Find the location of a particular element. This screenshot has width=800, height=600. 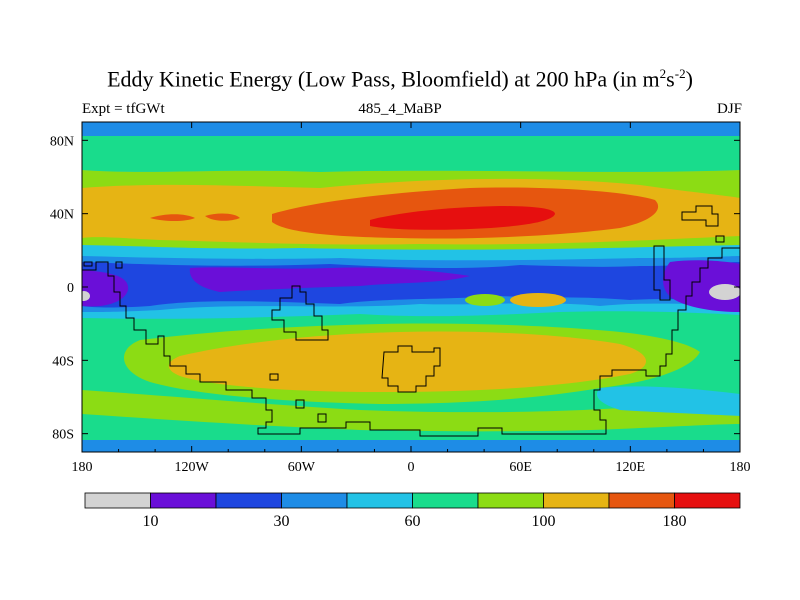

x-tick-label: 120E is located at coordinates (631, 467).